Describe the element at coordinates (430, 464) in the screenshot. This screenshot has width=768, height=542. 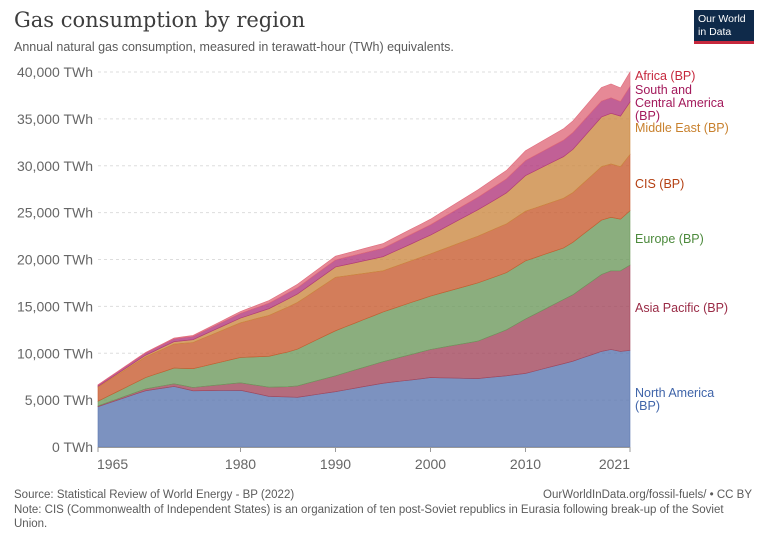
I see `x-tick-label: 2000` at that location.